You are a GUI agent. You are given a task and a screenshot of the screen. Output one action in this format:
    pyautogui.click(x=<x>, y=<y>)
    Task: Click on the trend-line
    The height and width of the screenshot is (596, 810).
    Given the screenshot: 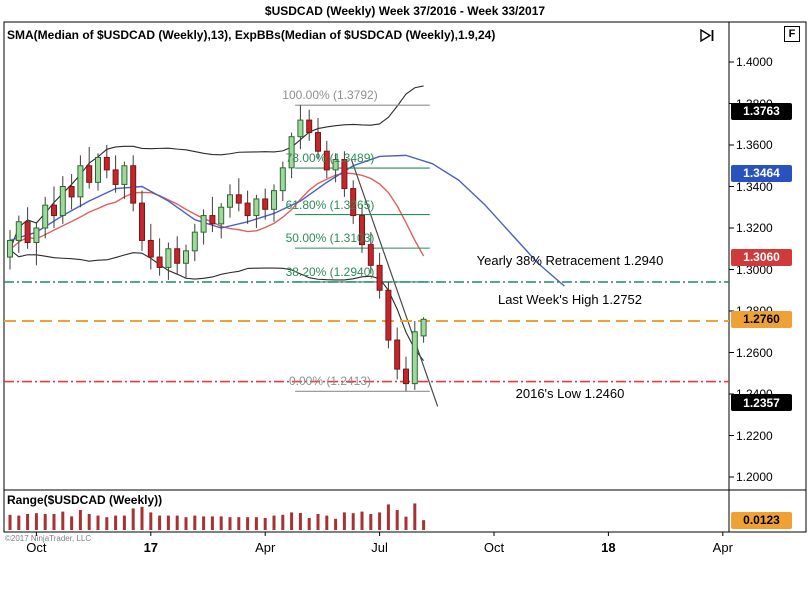 What is the action you would take?
    pyautogui.click(x=394, y=283)
    